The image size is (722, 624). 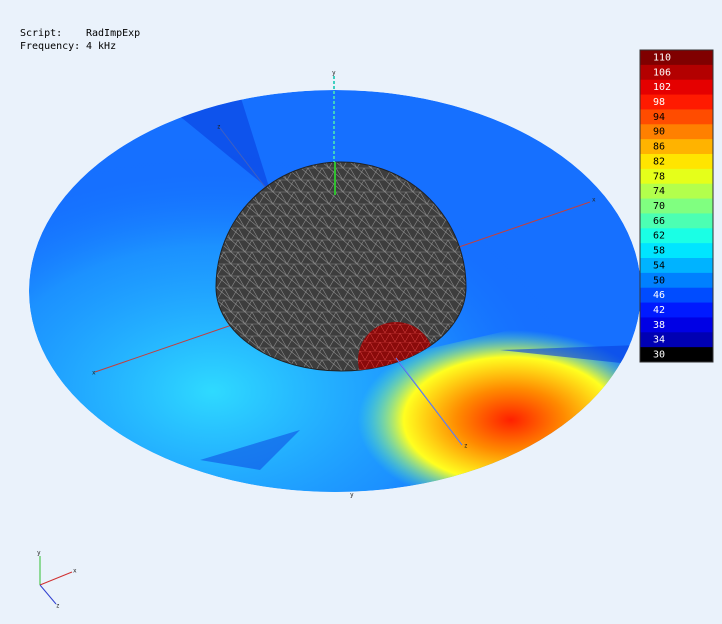 I want to click on colorbar-label: 86, so click(x=659, y=147).